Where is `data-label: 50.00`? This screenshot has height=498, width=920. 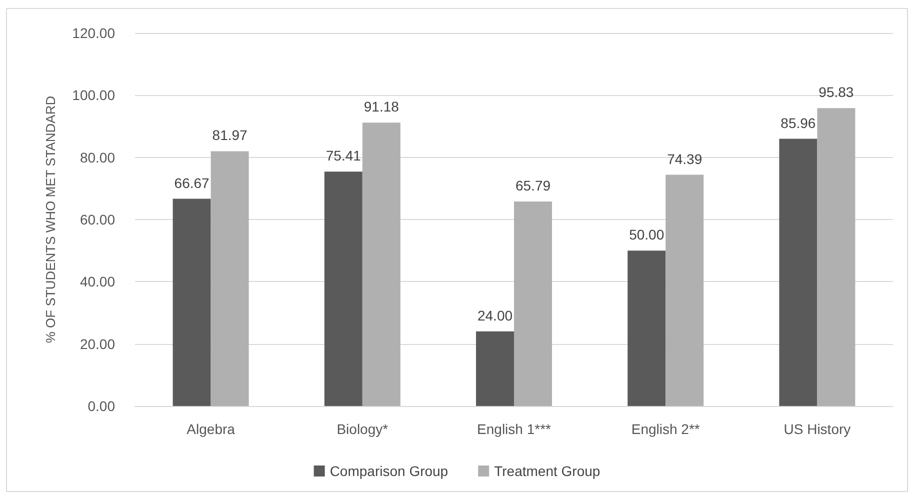 data-label: 50.00 is located at coordinates (646, 234).